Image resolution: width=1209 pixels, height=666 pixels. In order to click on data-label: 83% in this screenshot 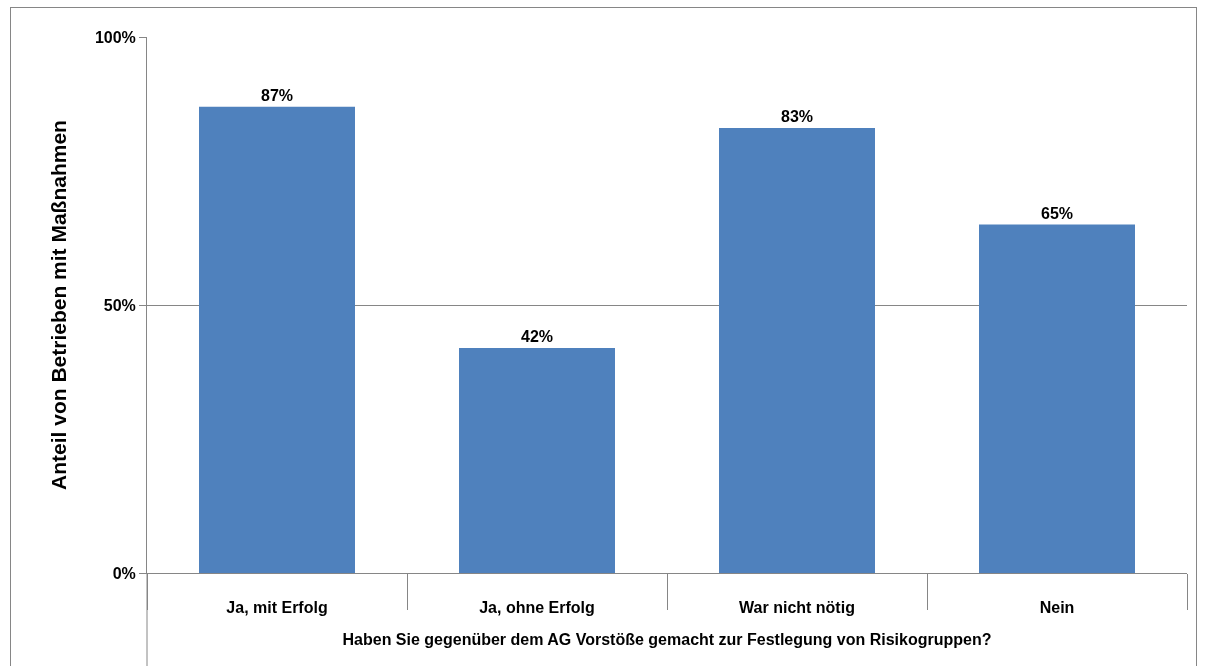, I will do `click(797, 117)`.